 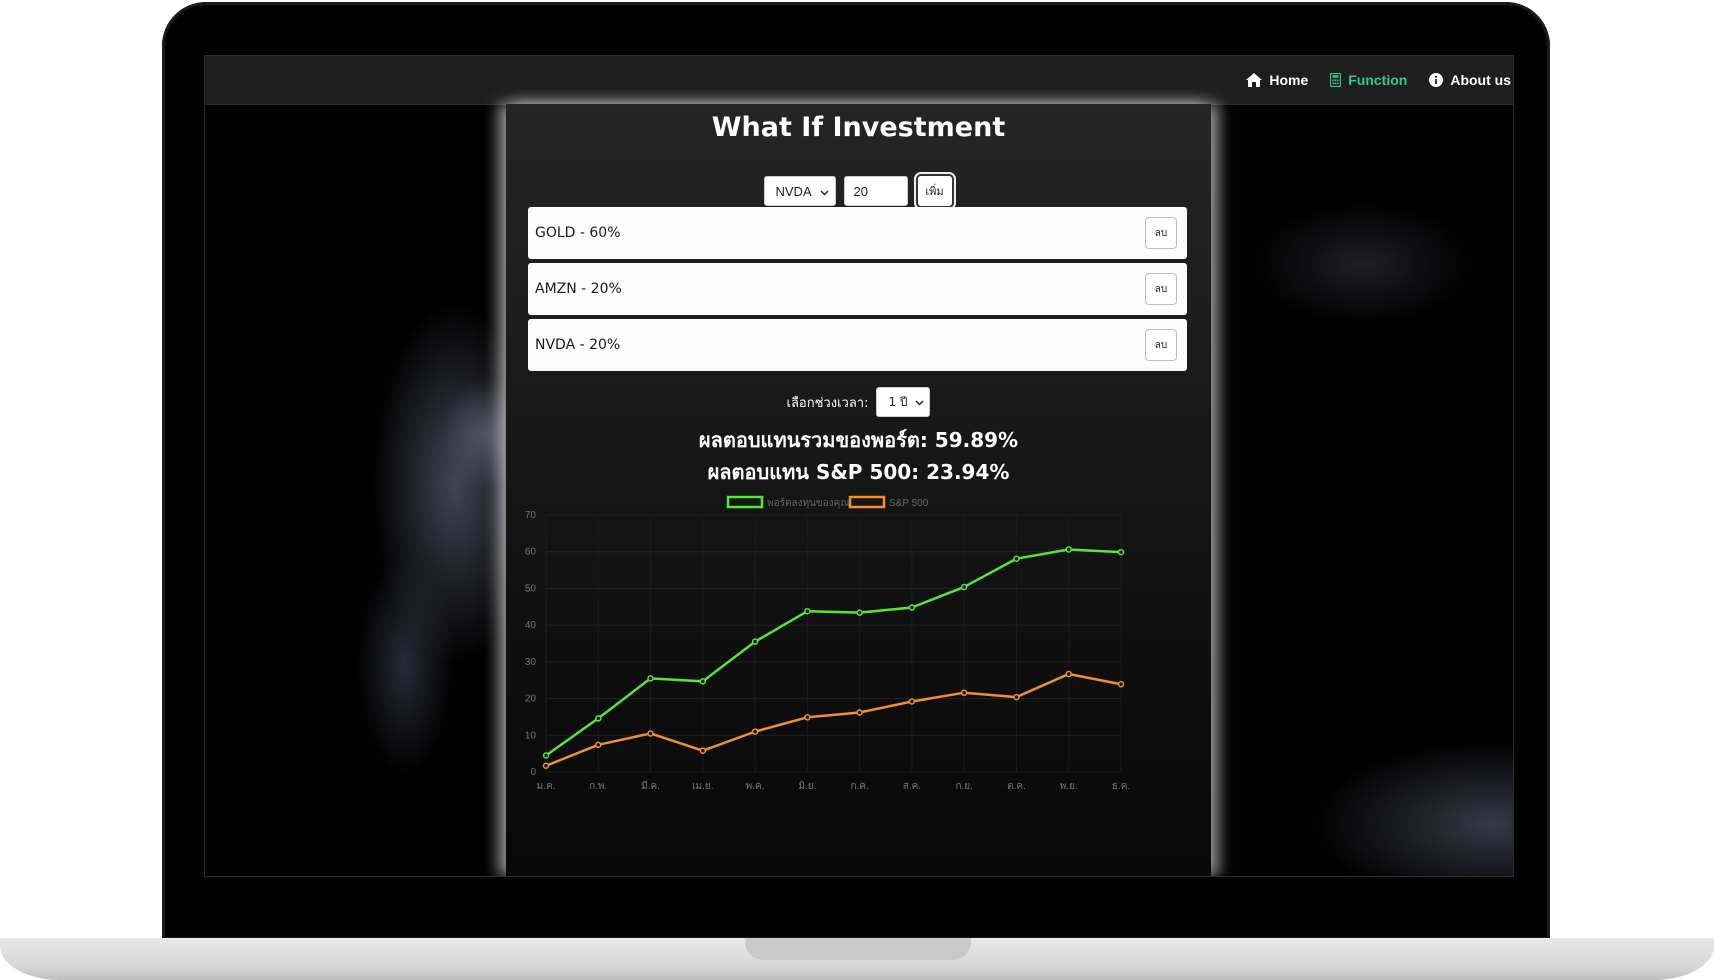 What do you see at coordinates (857, 345) in the screenshot?
I see `holding-item: NVDA - 20% ลบ` at bounding box center [857, 345].